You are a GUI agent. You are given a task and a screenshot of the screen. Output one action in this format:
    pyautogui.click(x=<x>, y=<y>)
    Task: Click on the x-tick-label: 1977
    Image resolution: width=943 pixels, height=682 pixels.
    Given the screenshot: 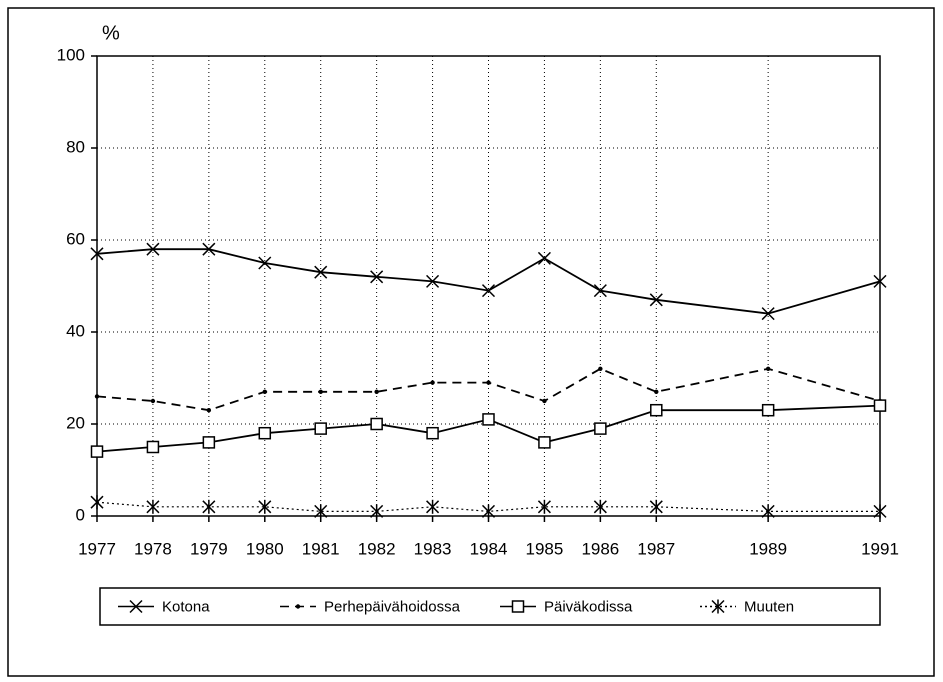 What is the action you would take?
    pyautogui.click(x=97, y=548)
    